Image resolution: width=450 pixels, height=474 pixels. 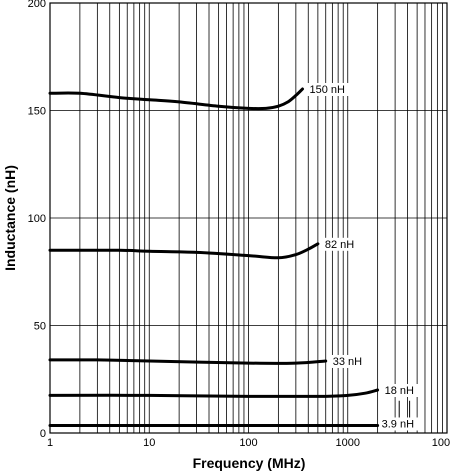 I want to click on series-label-82-nh: 82 nH, so click(x=339, y=245).